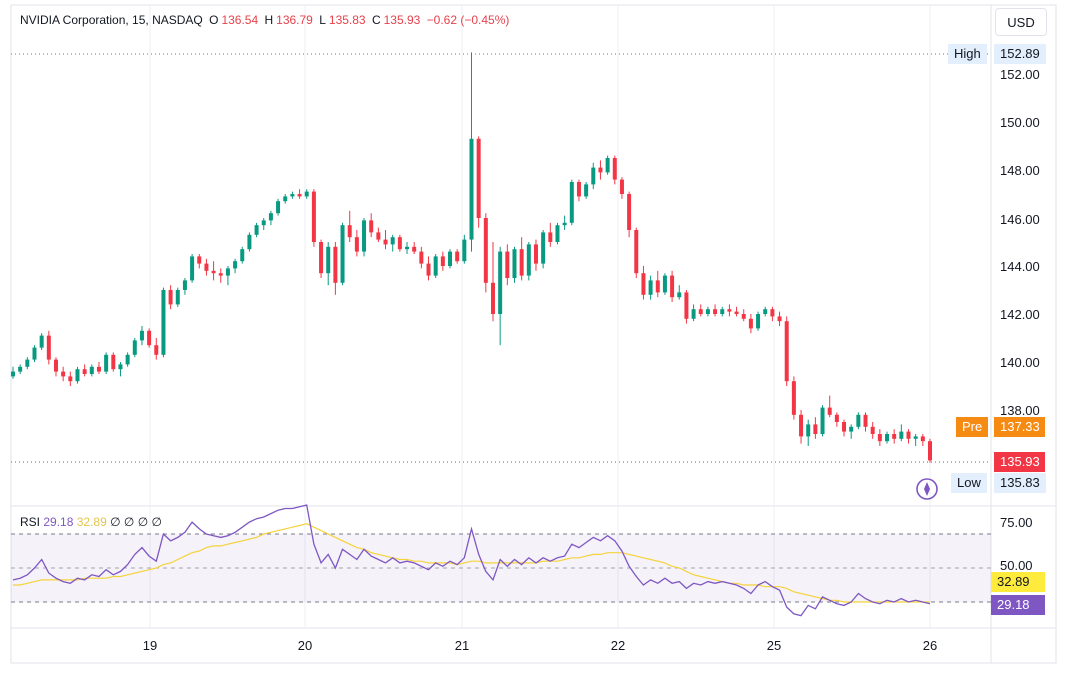 The height and width of the screenshot is (675, 1068). I want to click on pre-tag-label: Pre, so click(972, 427).